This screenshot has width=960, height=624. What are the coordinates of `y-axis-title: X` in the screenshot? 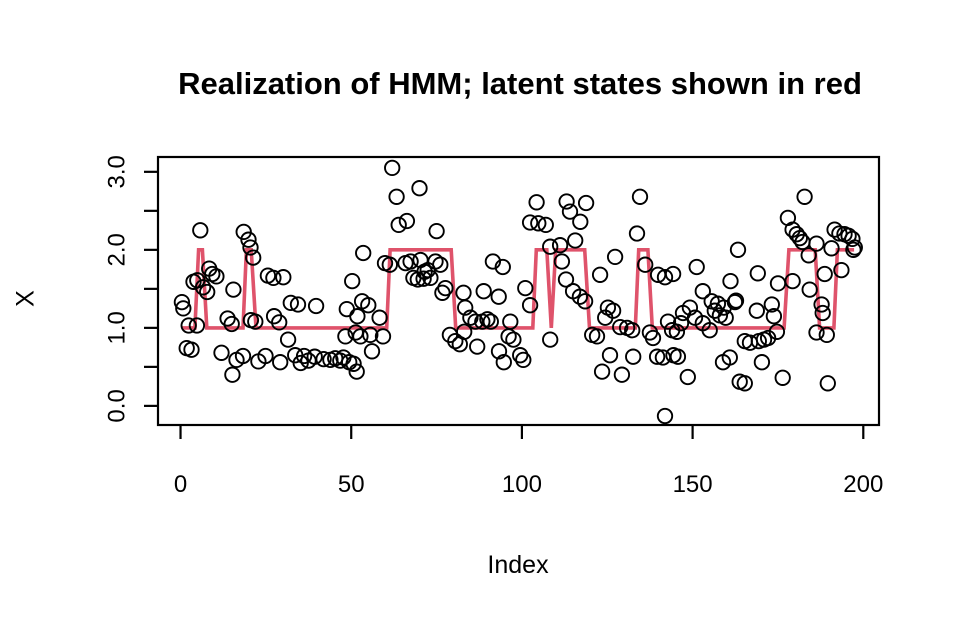 It's located at (25, 298).